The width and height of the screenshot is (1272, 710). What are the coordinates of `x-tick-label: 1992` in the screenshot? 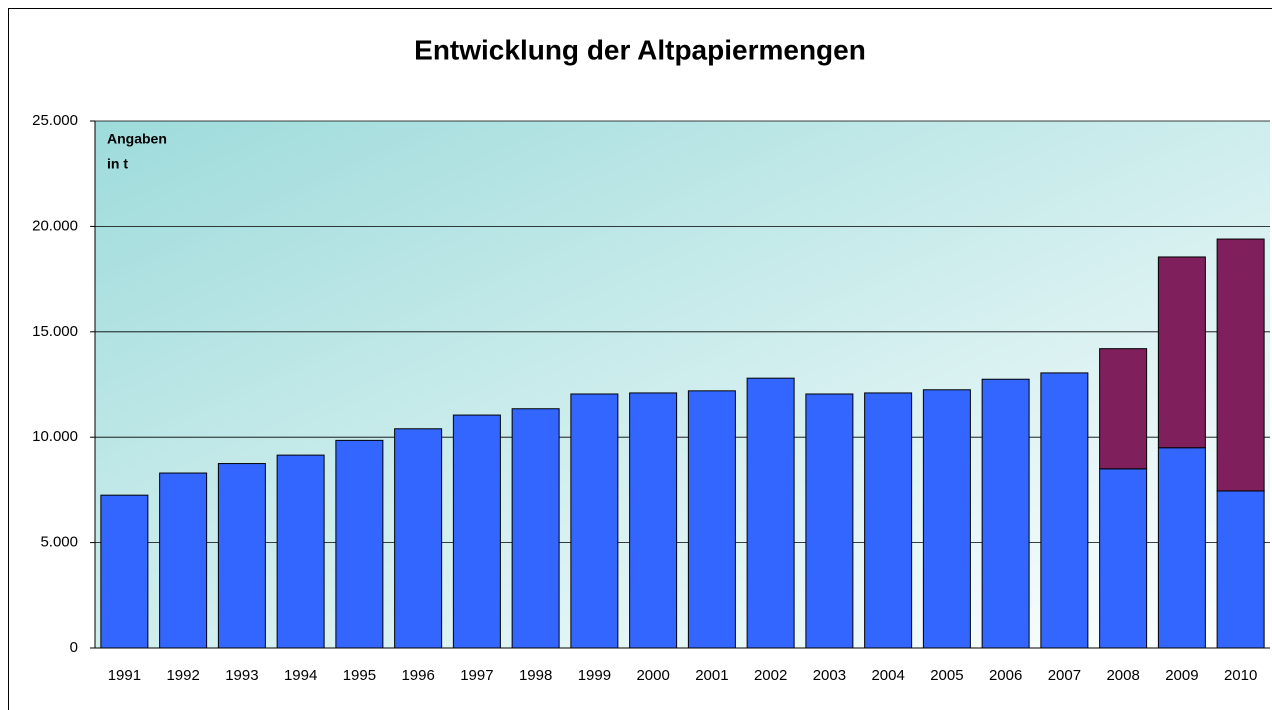 It's located at (182, 675).